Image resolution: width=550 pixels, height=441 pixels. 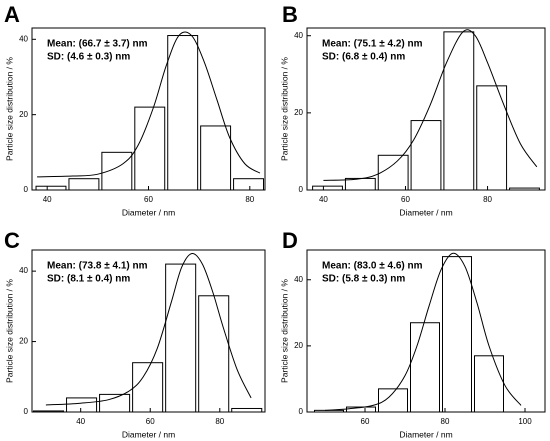 What do you see at coordinates (363, 279) in the screenshot?
I see `annotation: SD: (5.8 ± 0.3) nm` at bounding box center [363, 279].